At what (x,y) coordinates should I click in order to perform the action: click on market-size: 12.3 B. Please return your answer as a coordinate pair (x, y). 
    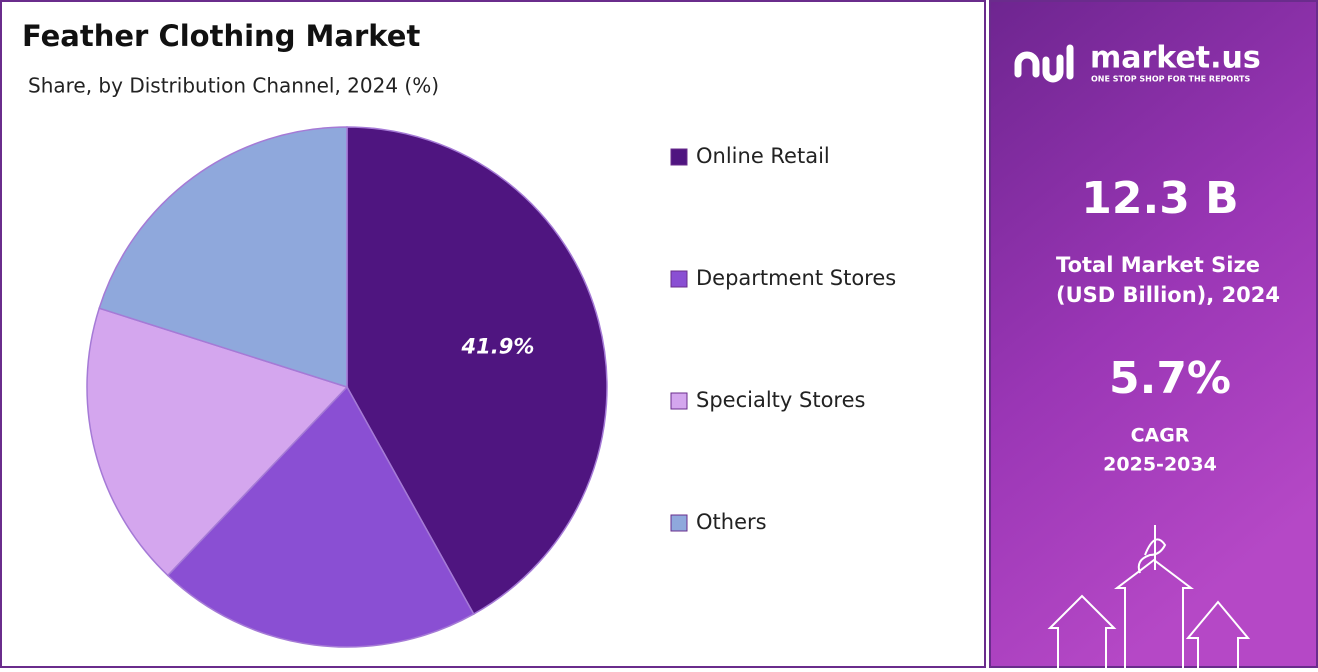
    Looking at the image, I should click on (1159, 198).